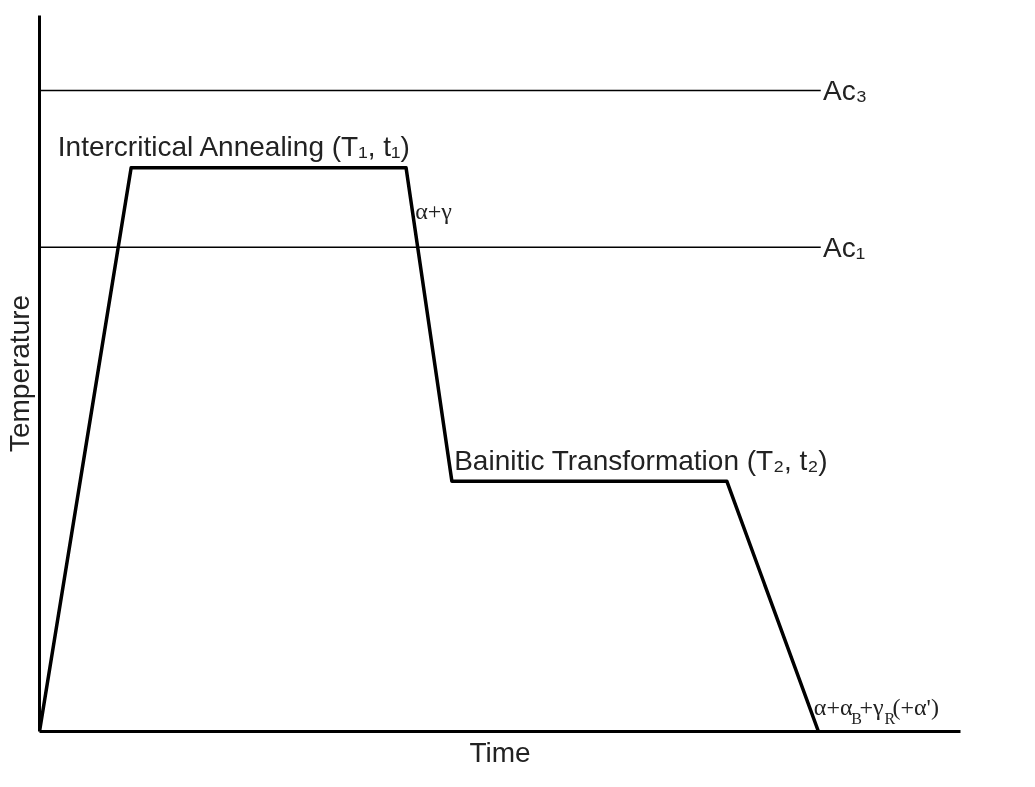 Image resolution: width=1035 pixels, height=787 pixels. Describe the element at coordinates (500, 752) in the screenshot. I see `x-axis-title: Time` at that location.